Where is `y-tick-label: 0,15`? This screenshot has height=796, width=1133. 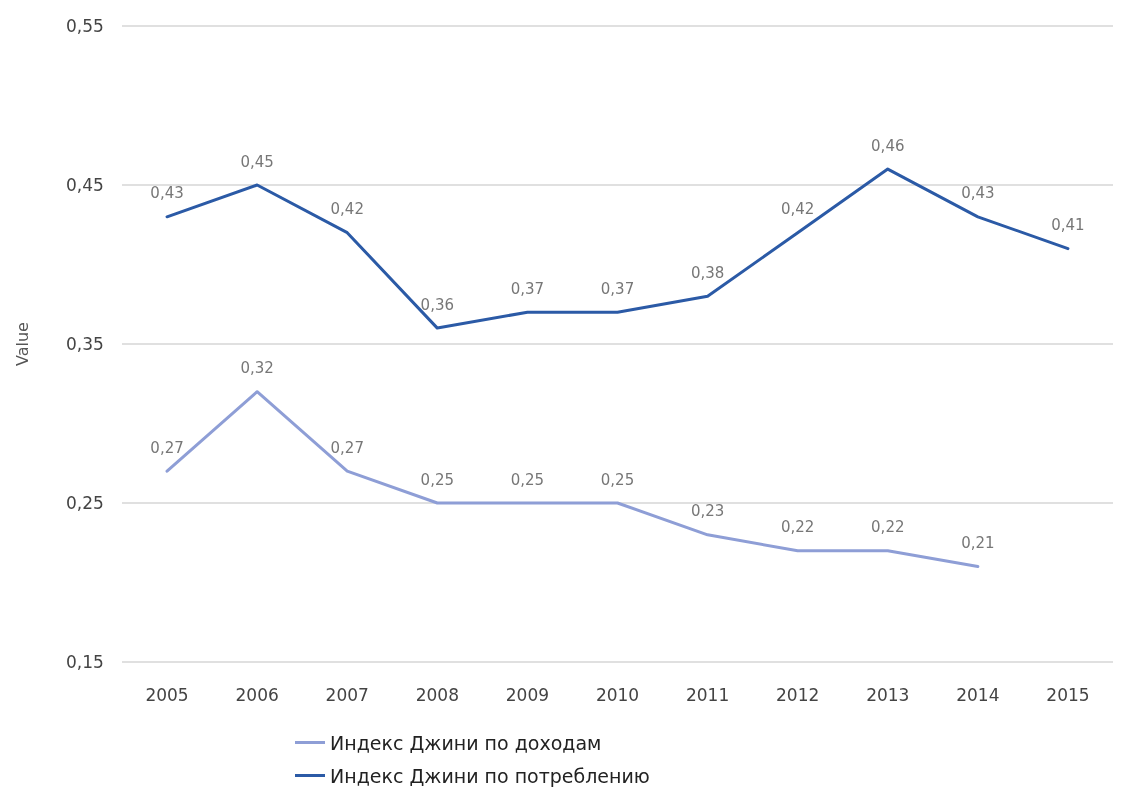
y-tick-label: 0,15 is located at coordinates (85, 662).